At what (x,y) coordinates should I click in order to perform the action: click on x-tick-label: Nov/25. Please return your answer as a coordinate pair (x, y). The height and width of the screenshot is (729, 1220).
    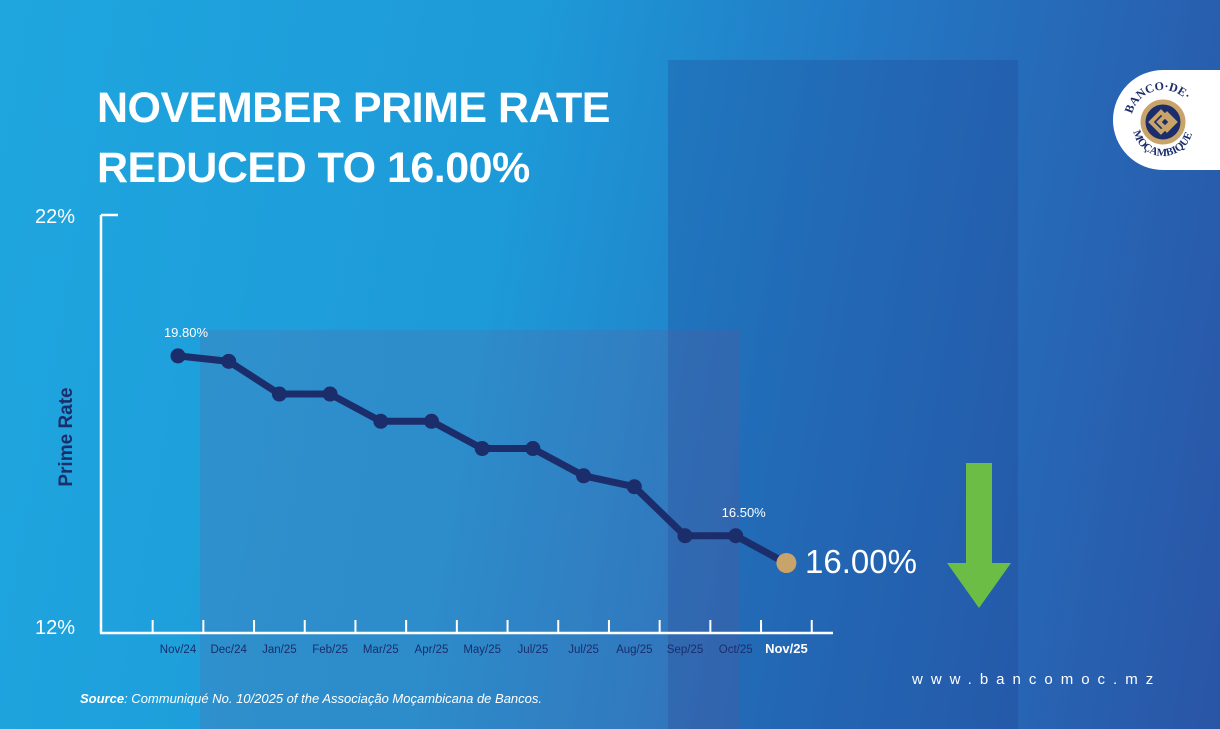
    Looking at the image, I should click on (786, 648).